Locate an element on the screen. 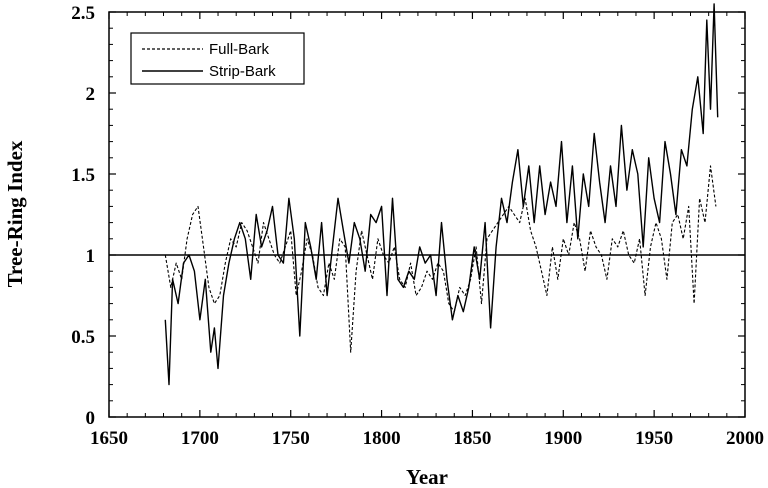 This screenshot has width=768, height=488. x-axis-title: Year is located at coordinates (427, 476).